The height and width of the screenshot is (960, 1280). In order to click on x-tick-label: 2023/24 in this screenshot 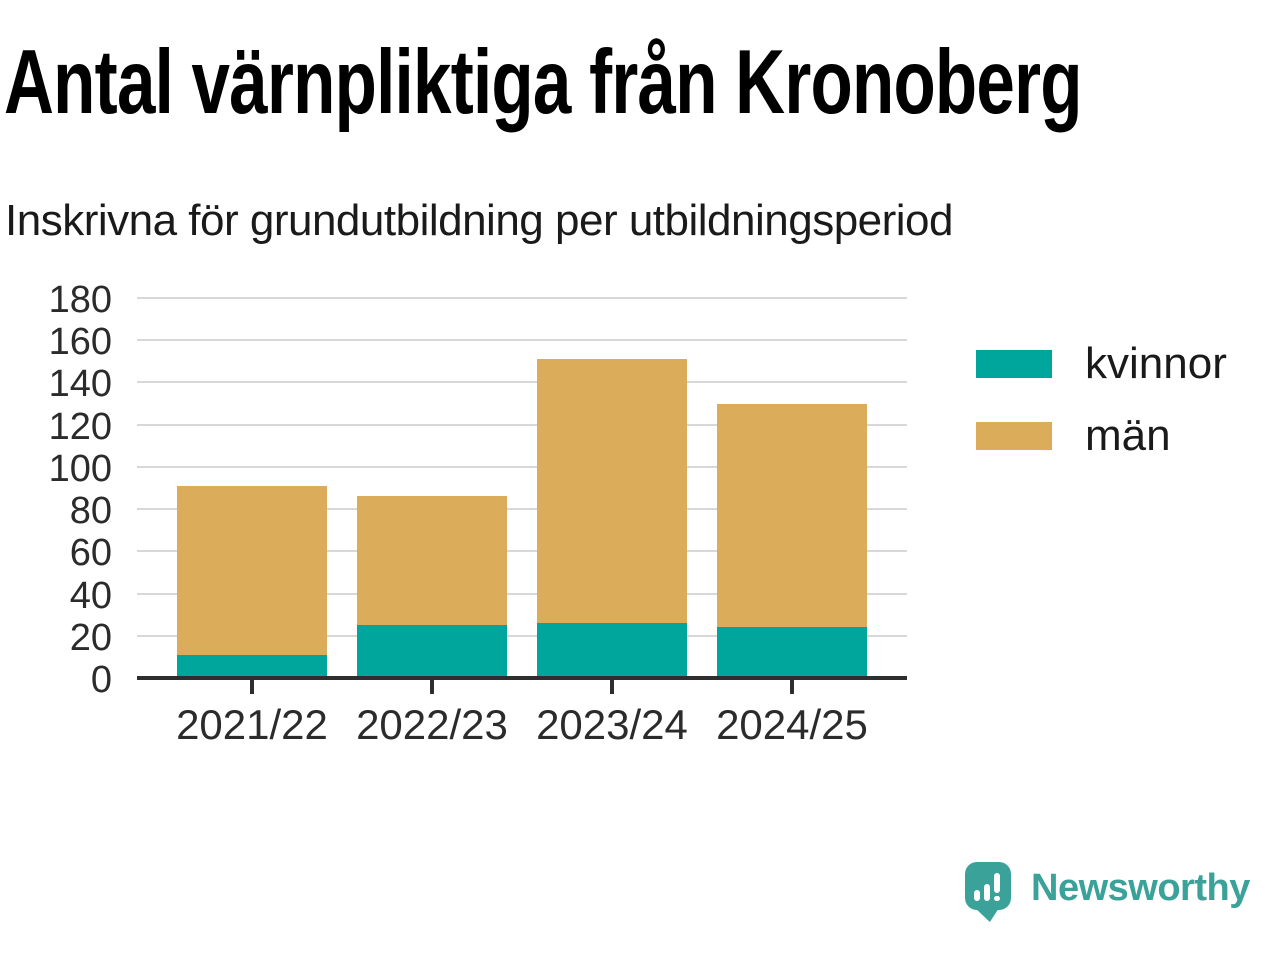, I will do `click(612, 724)`.